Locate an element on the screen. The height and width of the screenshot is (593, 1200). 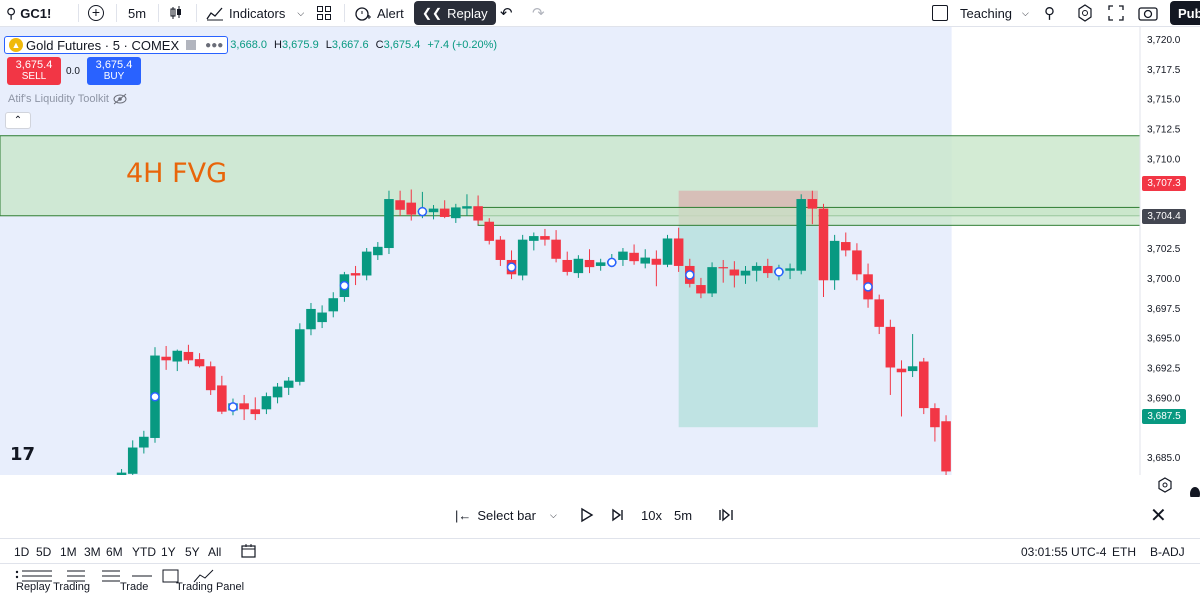
price-axis-label: 3,690.0 is located at coordinates (1164, 398).